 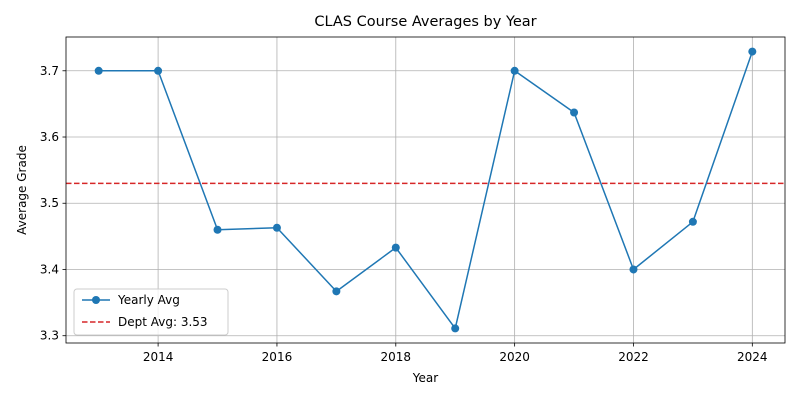 What do you see at coordinates (396, 357) in the screenshot?
I see `x-tick-label: 2018` at bounding box center [396, 357].